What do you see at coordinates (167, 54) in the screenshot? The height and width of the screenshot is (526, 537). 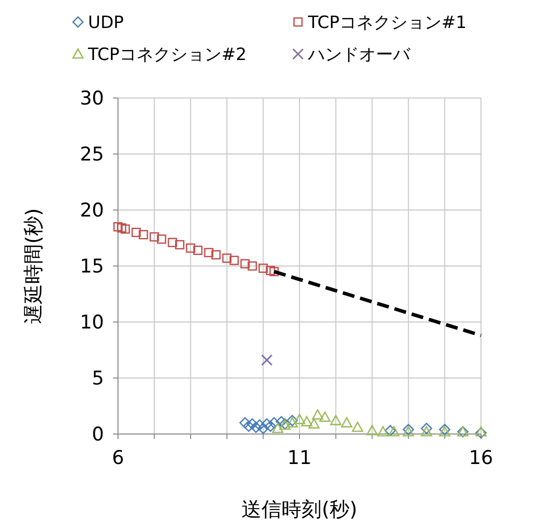 I see `legend-label: TCPコネクション#2` at bounding box center [167, 54].